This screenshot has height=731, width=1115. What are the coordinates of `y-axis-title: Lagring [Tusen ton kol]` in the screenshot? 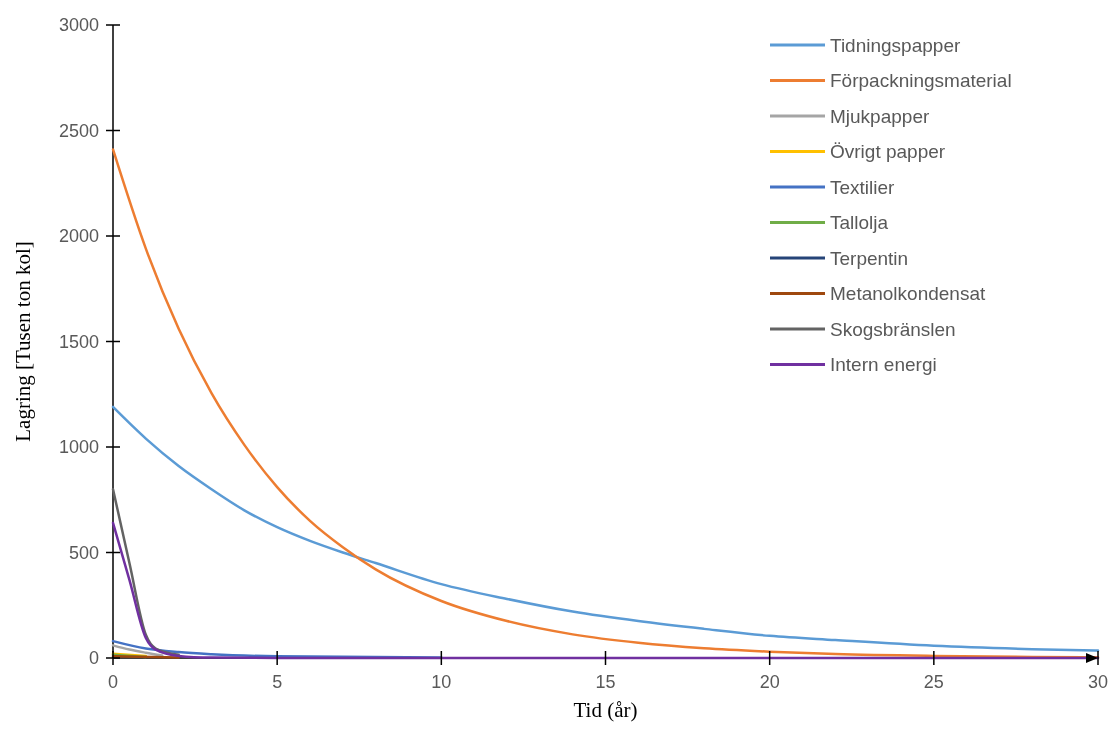 It's located at (23, 341).